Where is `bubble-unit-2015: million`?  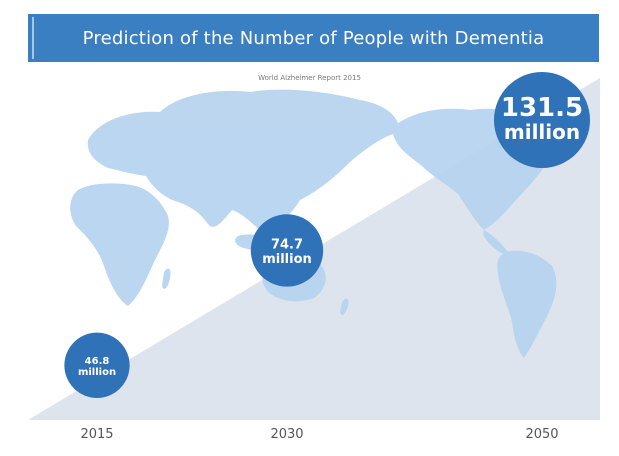
bubble-unit-2015: million is located at coordinates (97, 372).